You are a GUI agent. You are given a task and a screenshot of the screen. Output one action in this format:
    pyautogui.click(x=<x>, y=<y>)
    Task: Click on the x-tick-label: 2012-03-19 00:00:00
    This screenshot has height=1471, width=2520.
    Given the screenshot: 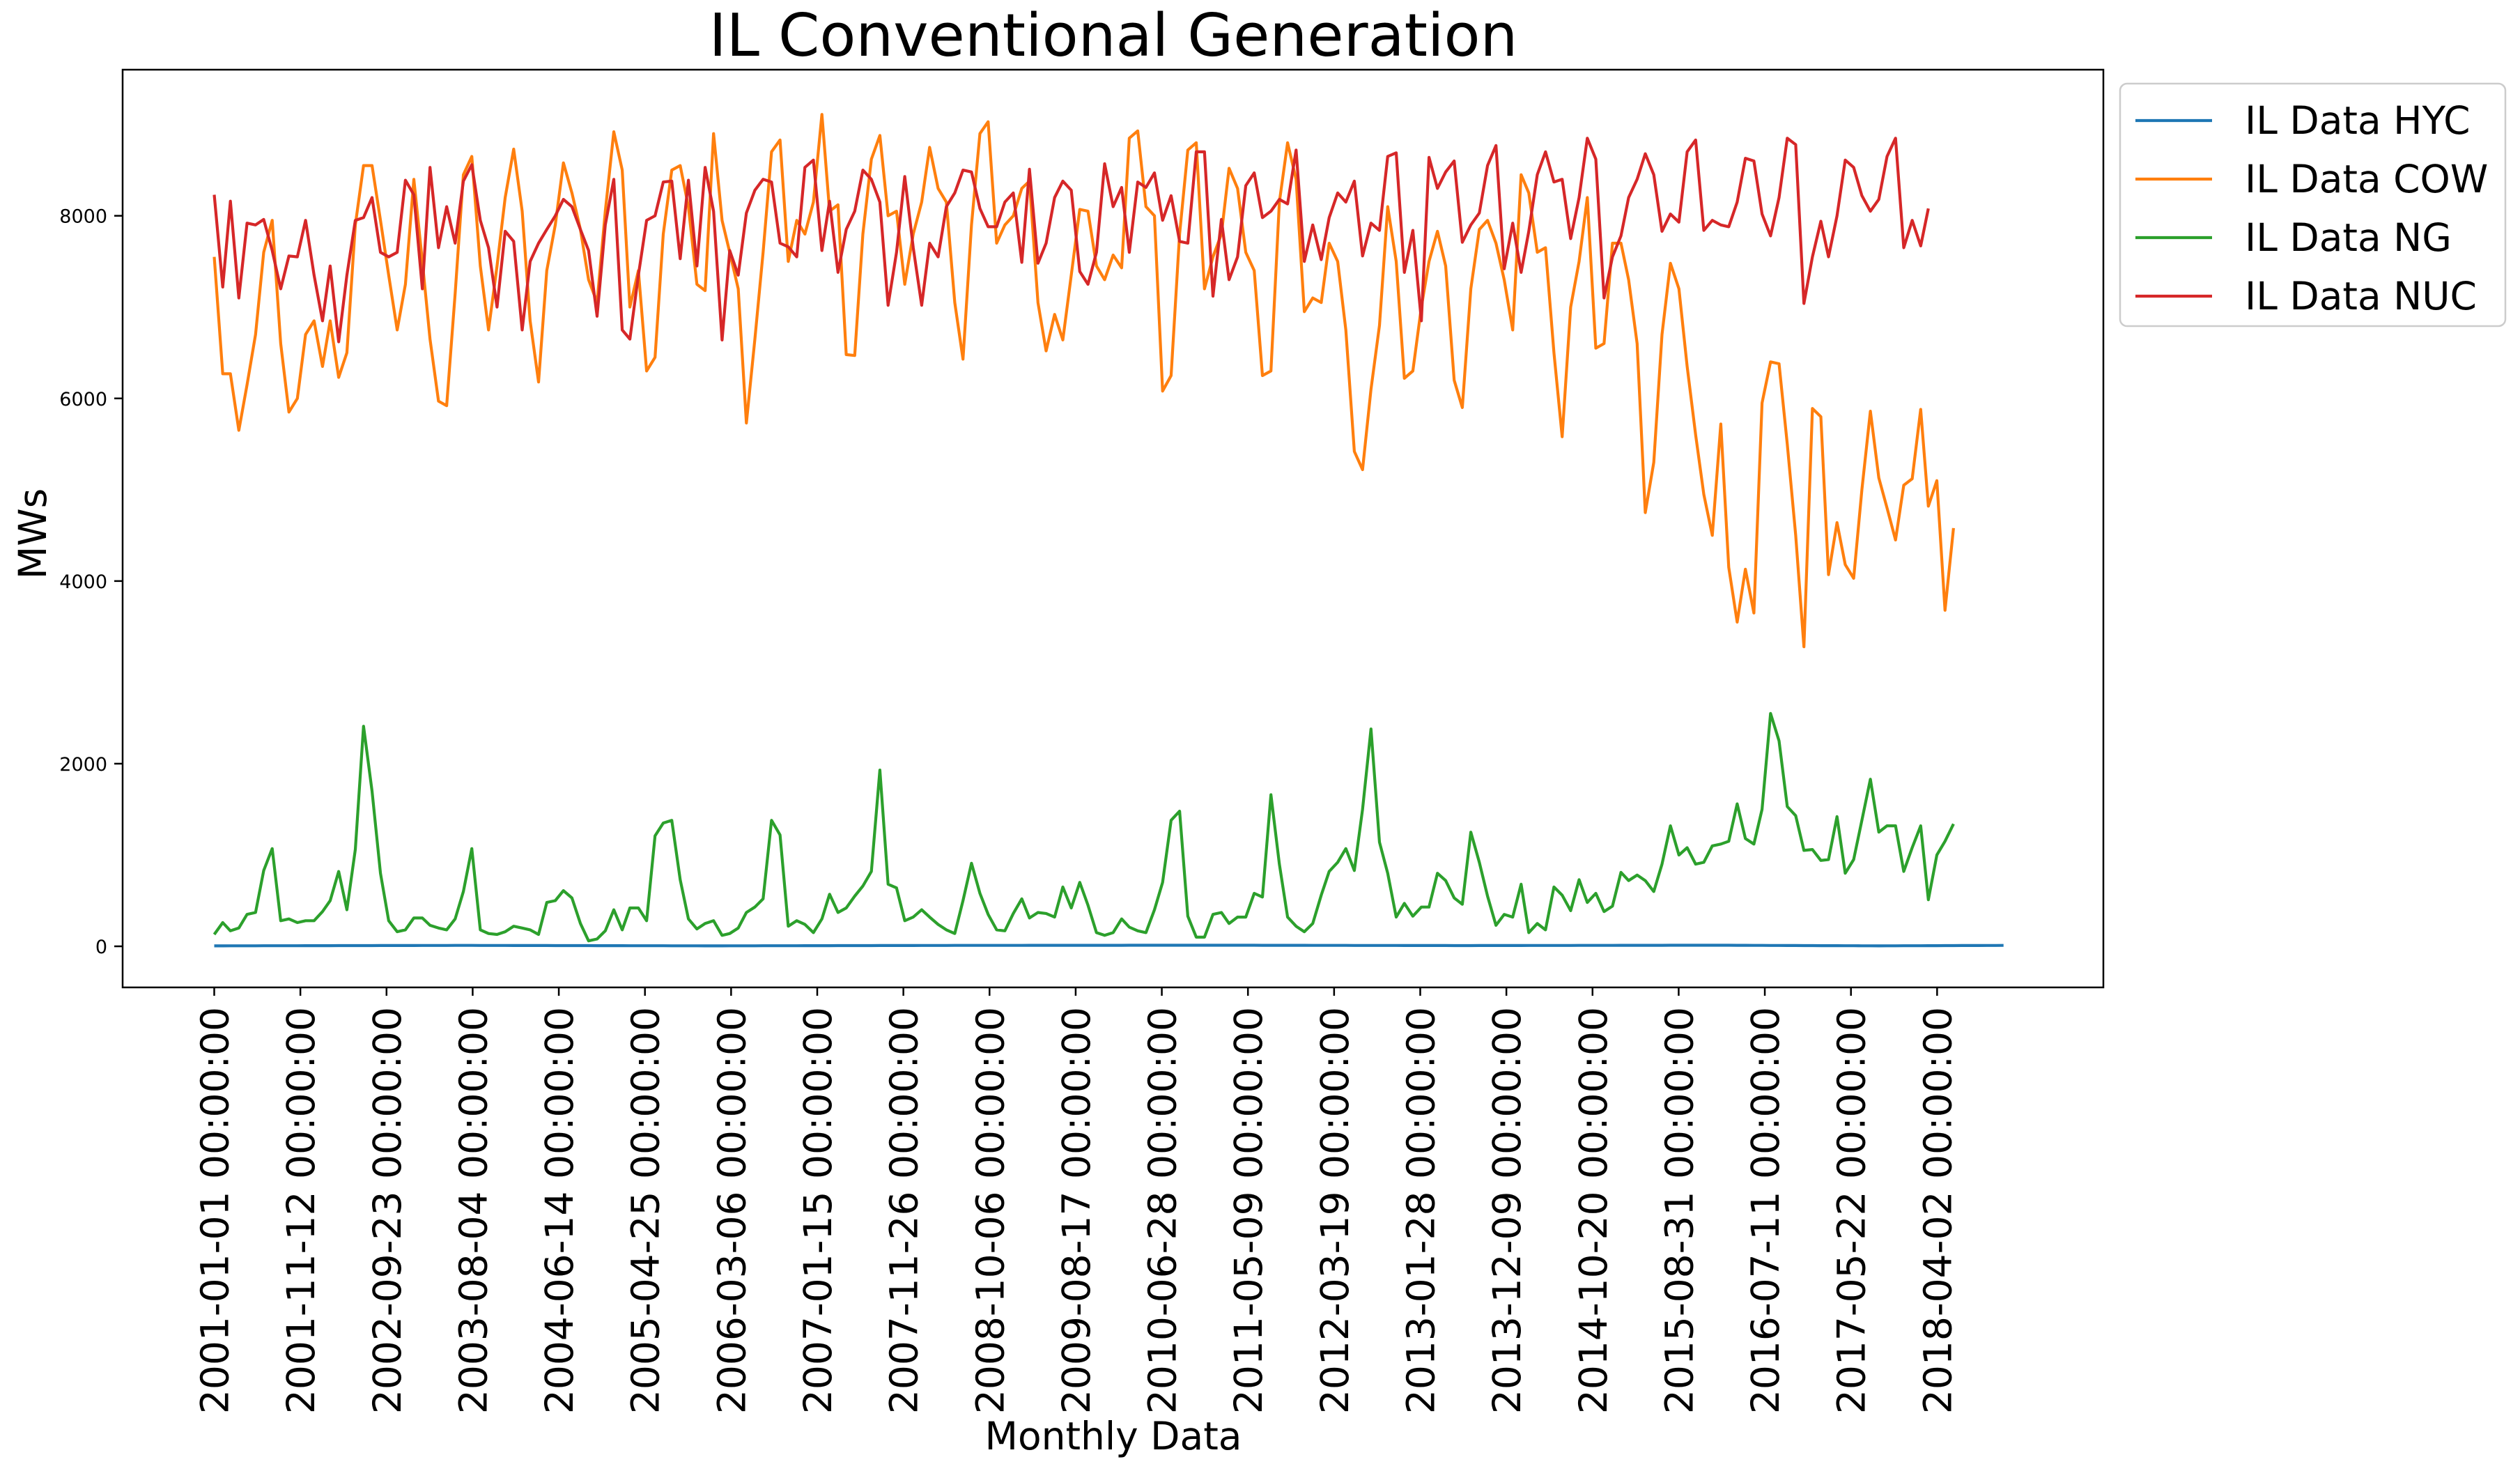 What is the action you would take?
    pyautogui.click(x=1335, y=1210)
    